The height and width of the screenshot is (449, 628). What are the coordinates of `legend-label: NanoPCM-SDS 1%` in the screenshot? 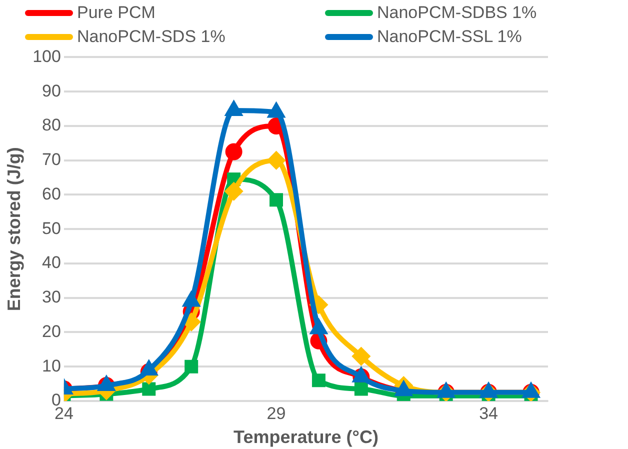 It's located at (151, 37).